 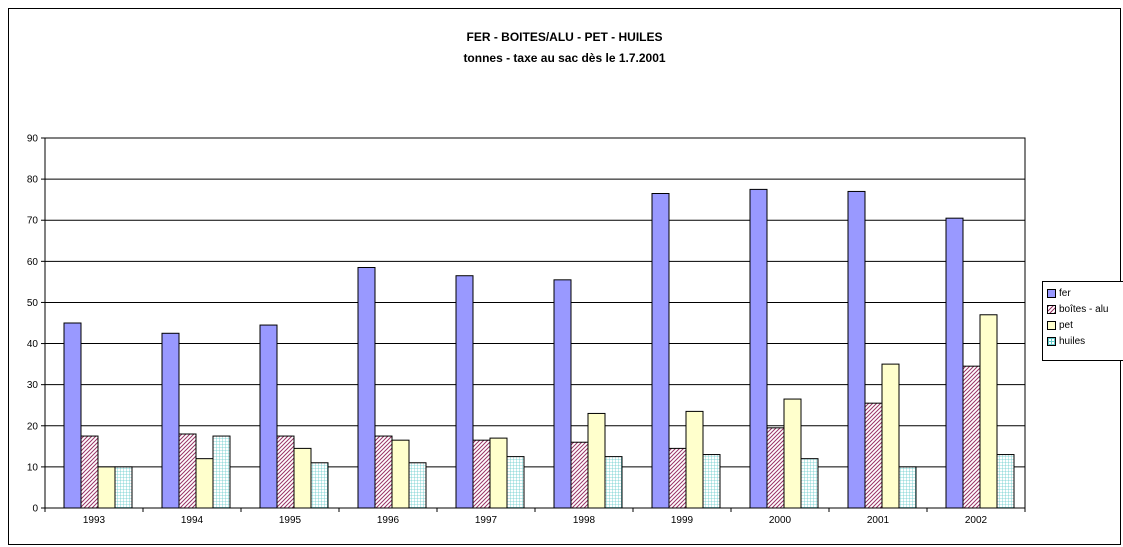 I want to click on legend-label: fer, so click(x=1065, y=293).